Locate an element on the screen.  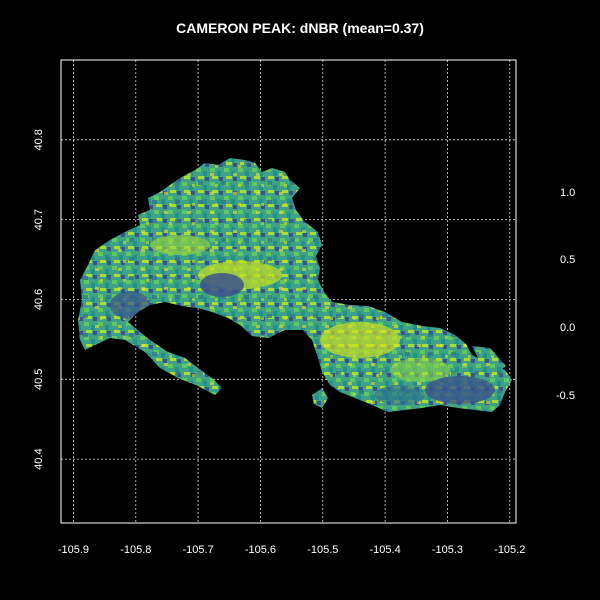
colorbar-label: -0.5 is located at coordinates (565, 396).